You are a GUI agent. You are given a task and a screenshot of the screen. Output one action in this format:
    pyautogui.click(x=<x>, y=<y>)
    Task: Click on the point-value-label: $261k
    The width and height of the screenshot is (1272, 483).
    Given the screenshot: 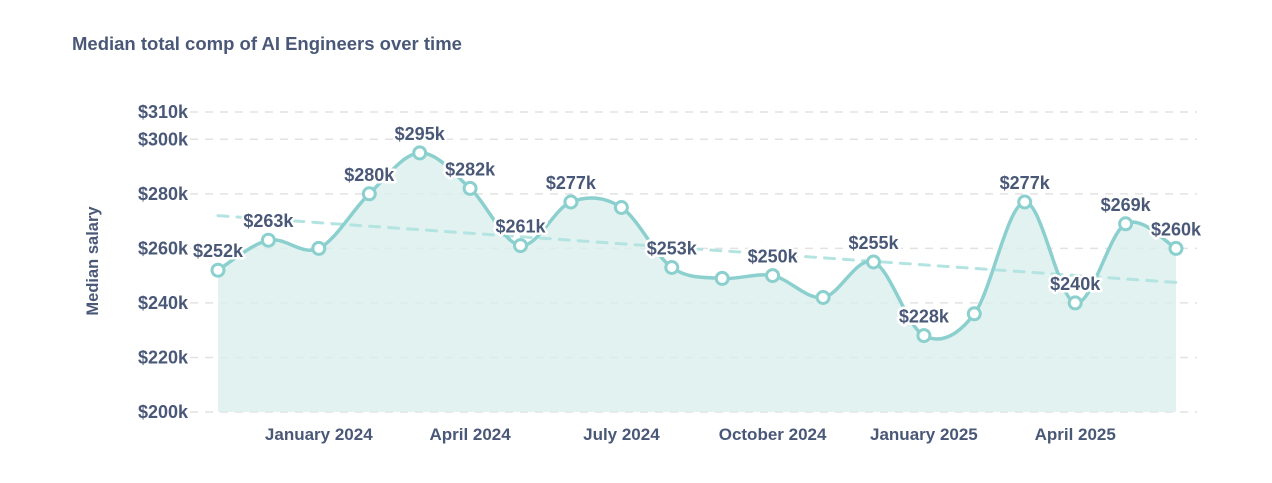 What is the action you would take?
    pyautogui.click(x=520, y=227)
    